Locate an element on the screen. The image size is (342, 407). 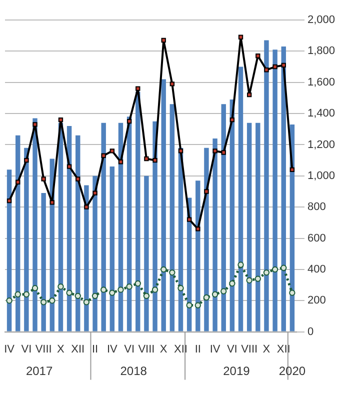
text: 2019 is located at coordinates (236, 371).